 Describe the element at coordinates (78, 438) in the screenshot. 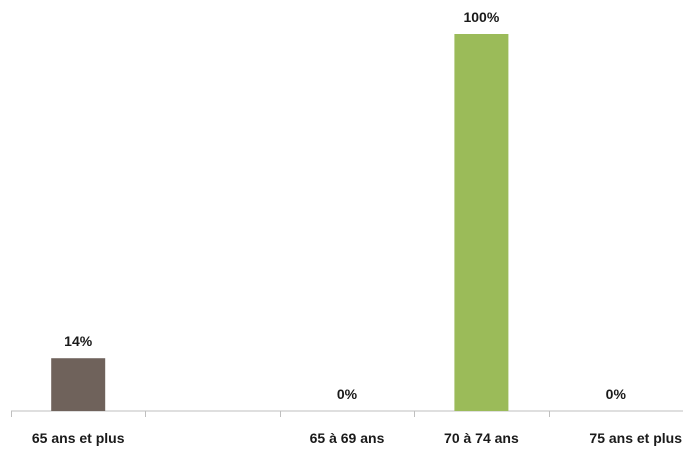

I see `category-label: 65 ans et plus` at that location.